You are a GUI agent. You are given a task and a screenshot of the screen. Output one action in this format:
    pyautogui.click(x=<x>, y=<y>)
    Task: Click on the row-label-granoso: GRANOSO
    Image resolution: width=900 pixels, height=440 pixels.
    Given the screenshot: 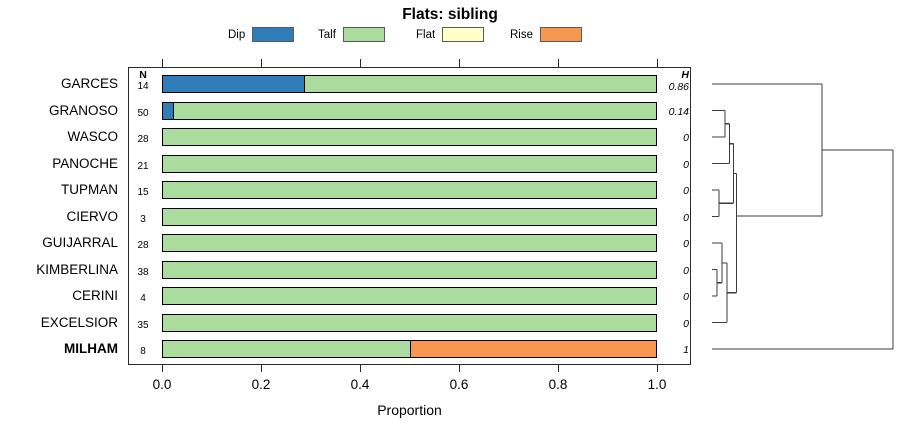 What is the action you would take?
    pyautogui.click(x=83, y=110)
    